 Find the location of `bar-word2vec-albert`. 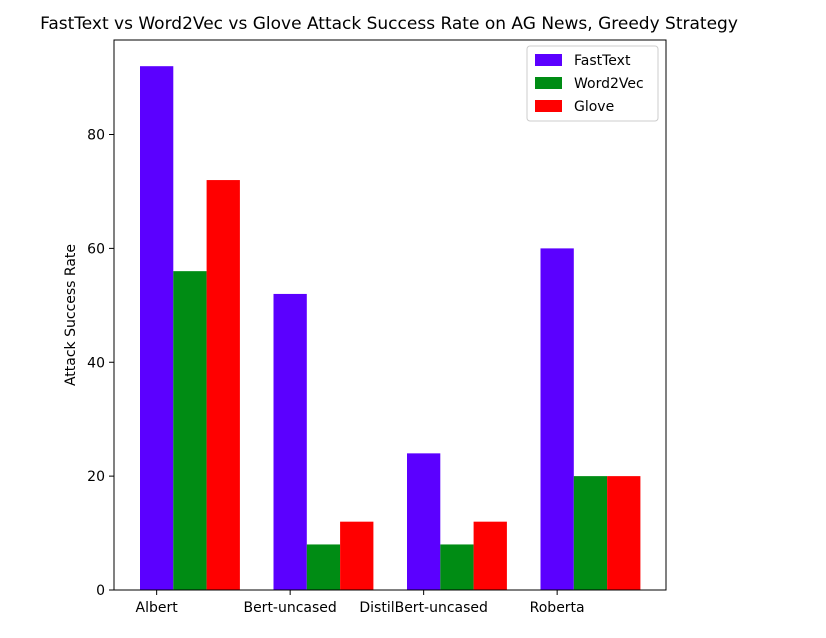

bar-word2vec-albert is located at coordinates (190, 430).